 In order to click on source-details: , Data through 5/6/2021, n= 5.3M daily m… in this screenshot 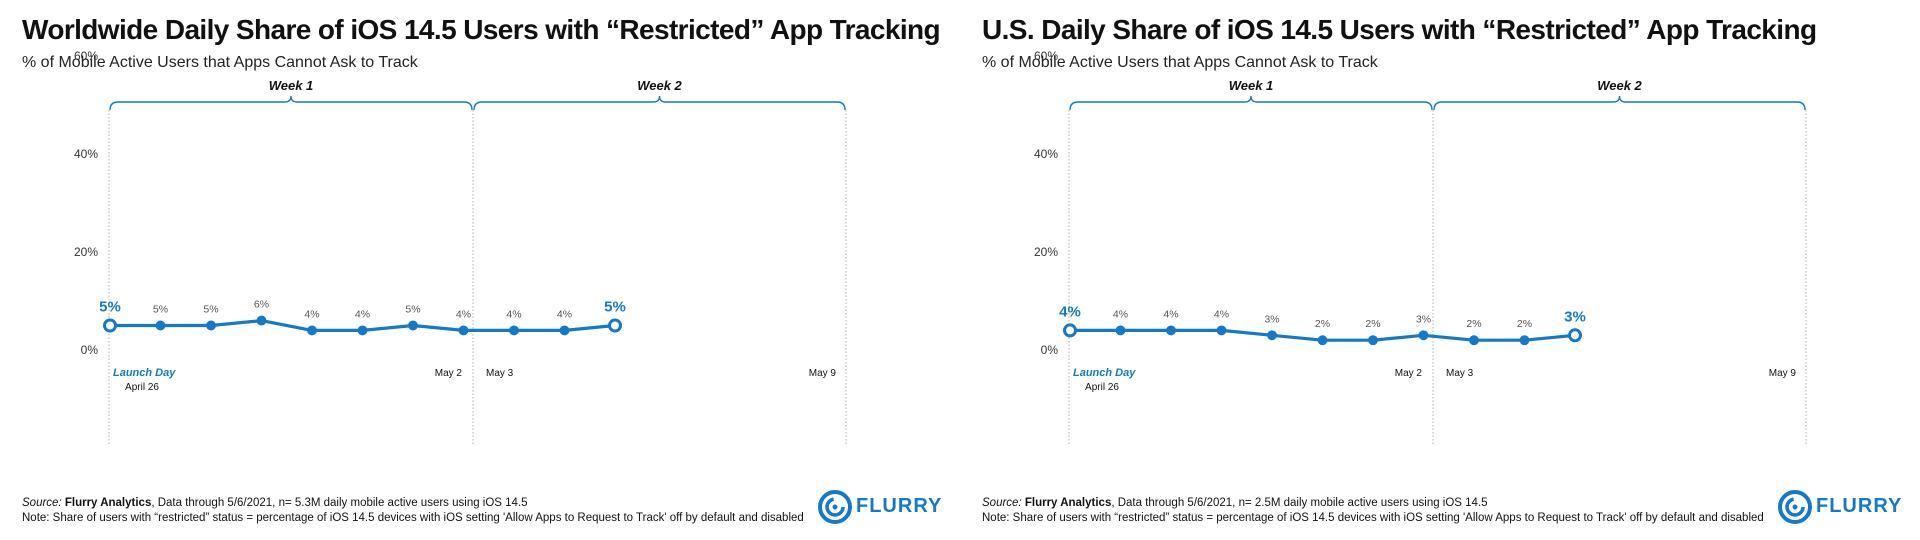, I will do `click(339, 503)`.